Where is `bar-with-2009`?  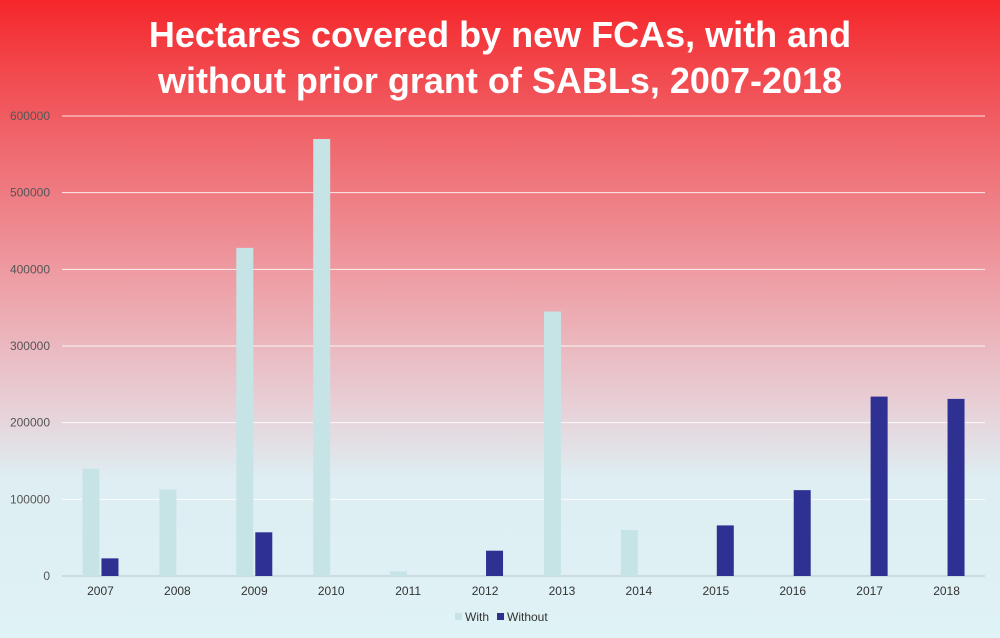
bar-with-2009 is located at coordinates (245, 411).